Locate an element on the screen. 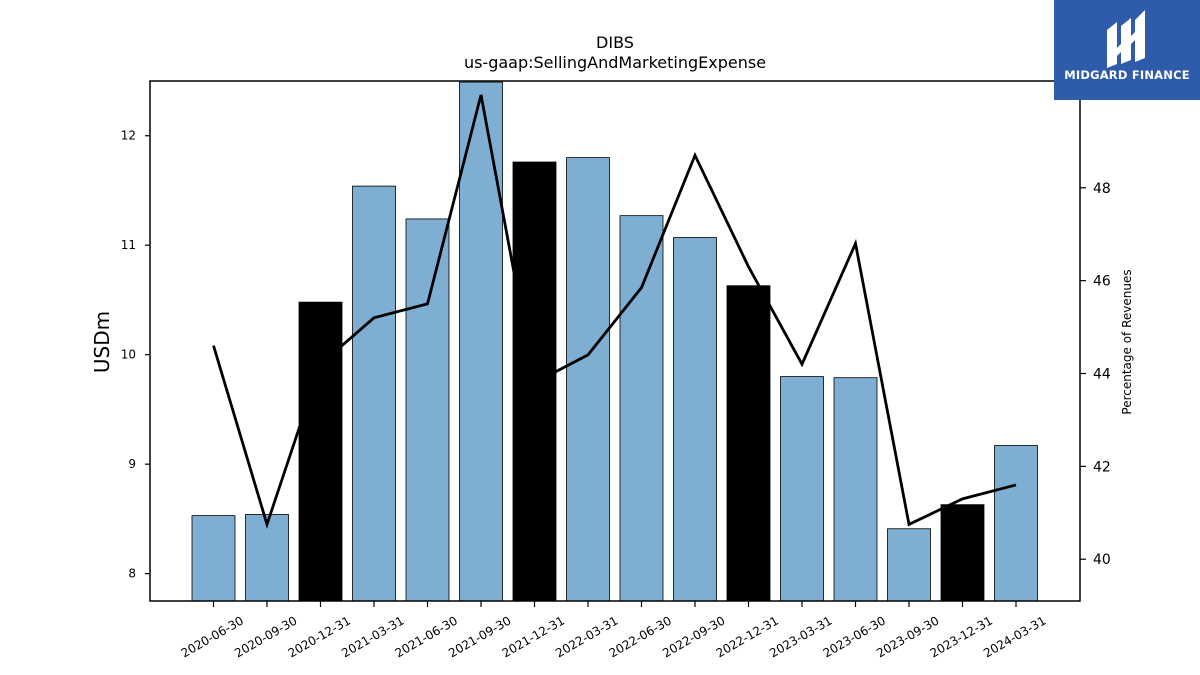 This screenshot has width=1200, height=675. y2-tick-label-48: 48 is located at coordinates (1102, 189).